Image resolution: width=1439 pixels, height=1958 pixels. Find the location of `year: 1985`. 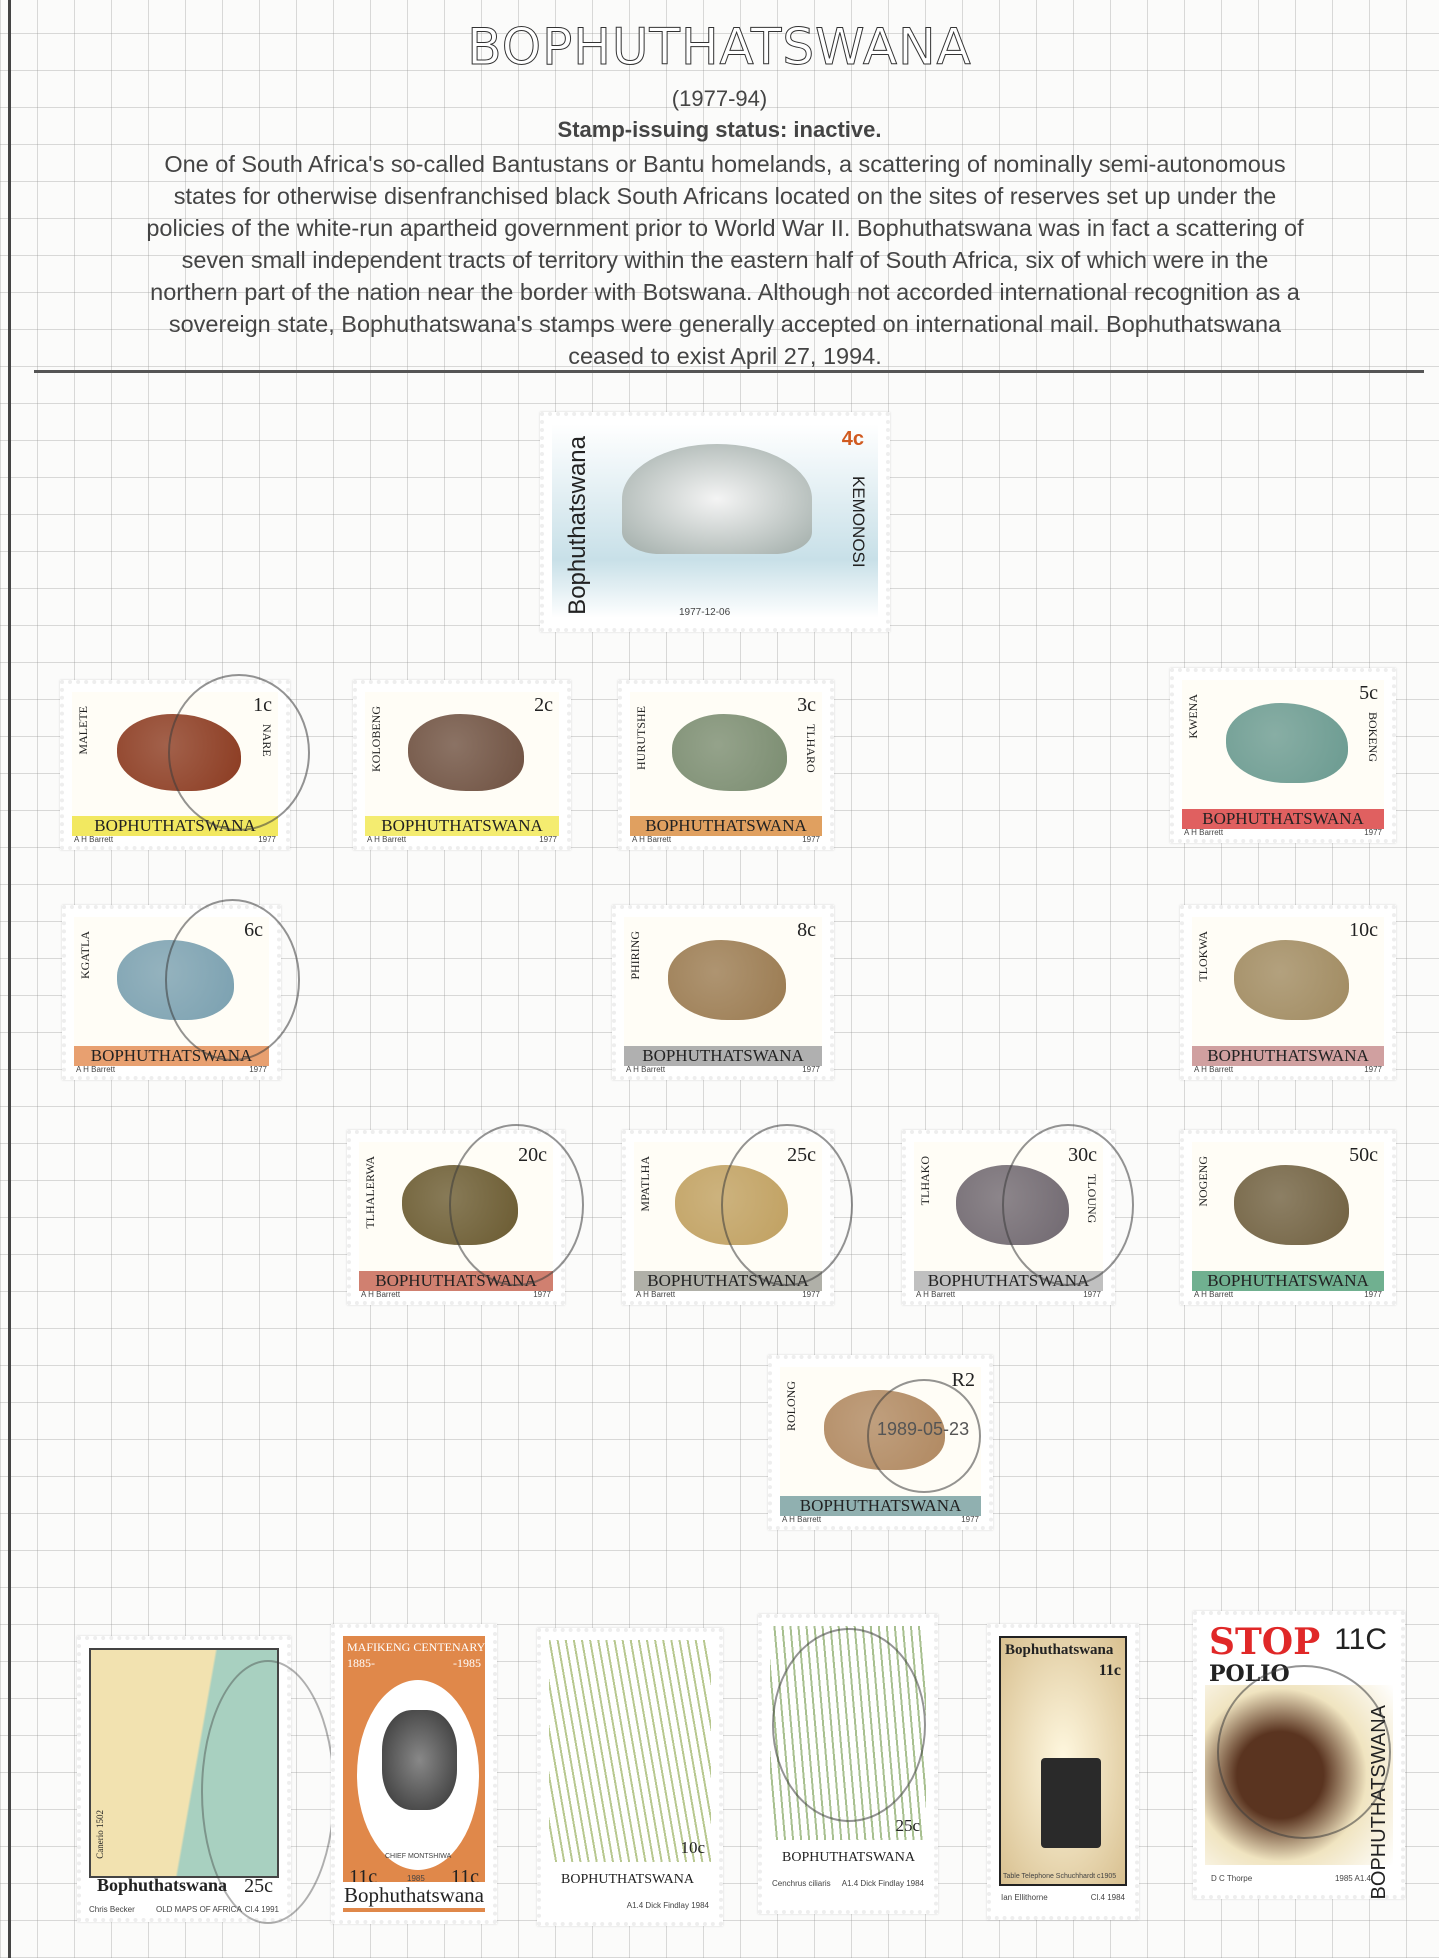

year: 1985 is located at coordinates (416, 1878).